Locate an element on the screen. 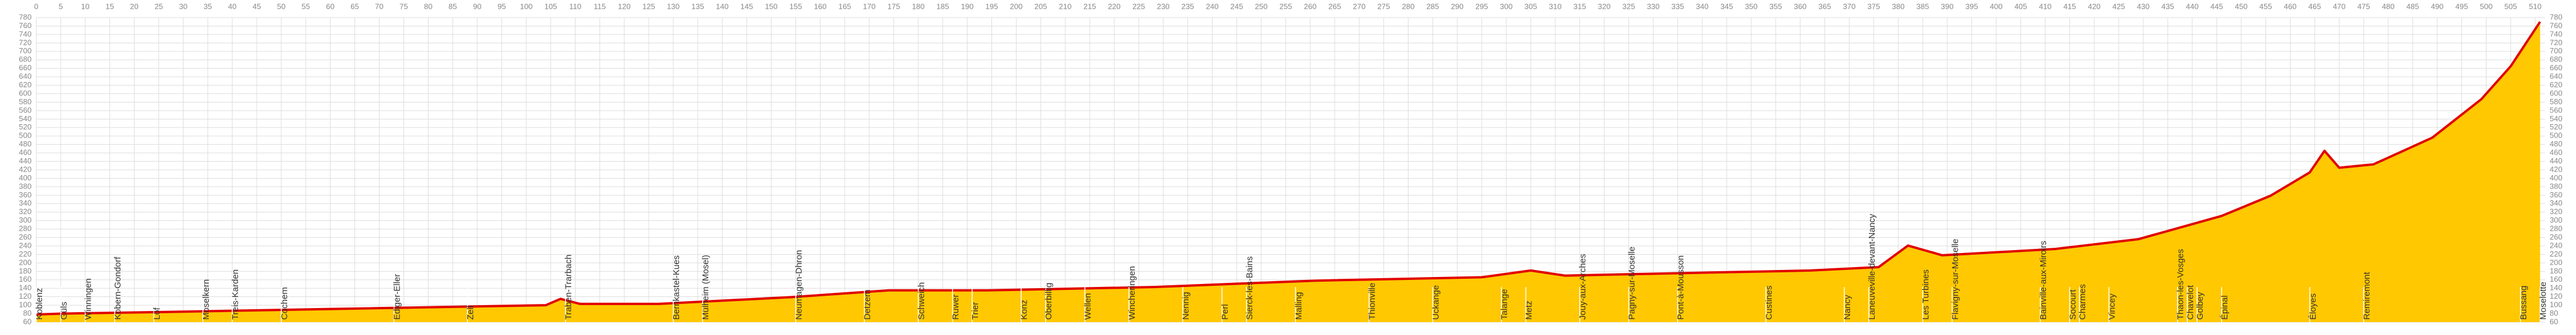 The image size is (2576, 335). x-tick-label: 75 is located at coordinates (404, 6).